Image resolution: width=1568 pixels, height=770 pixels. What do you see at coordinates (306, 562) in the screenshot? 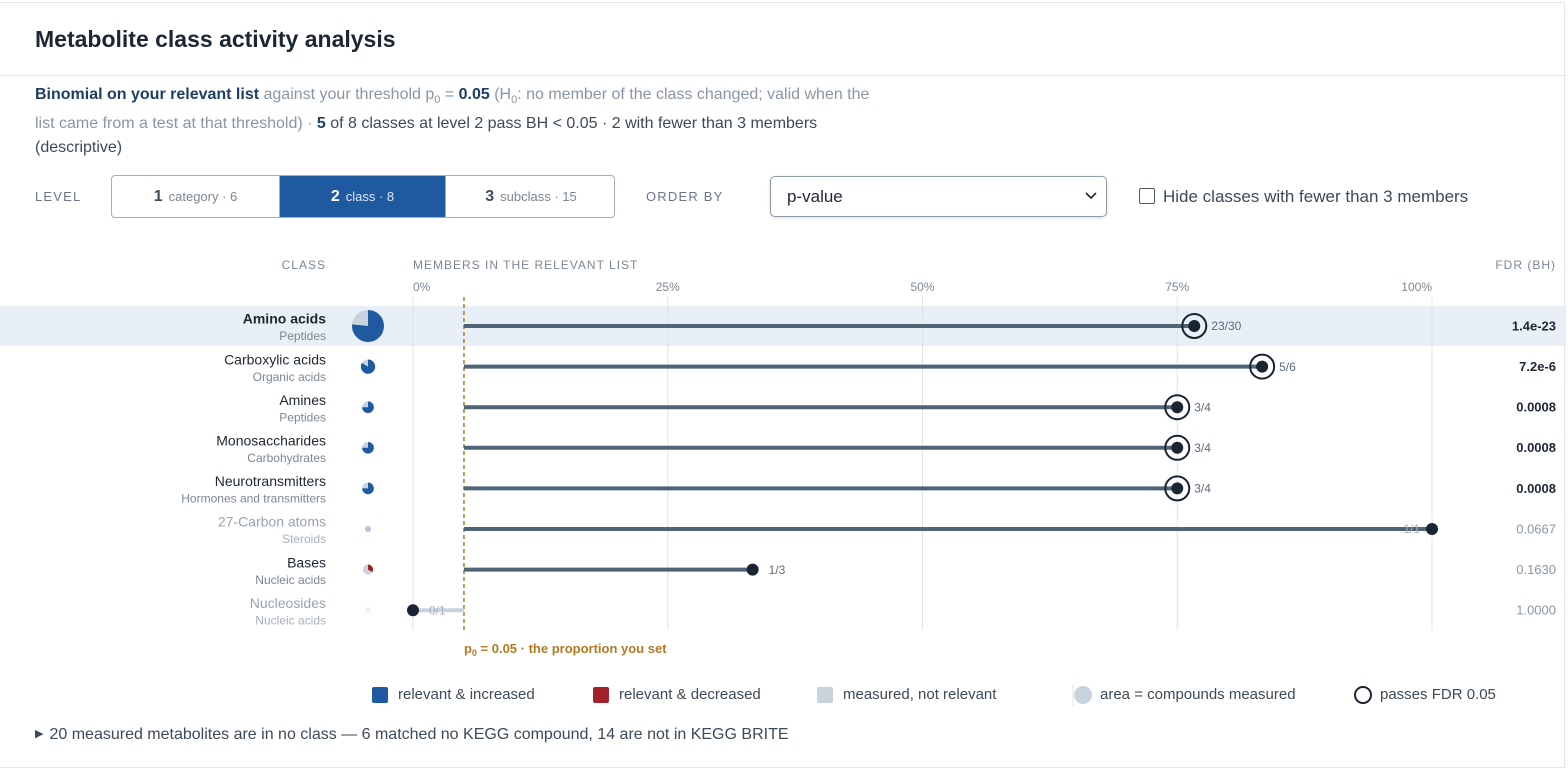
I see `class-name: Bases` at bounding box center [306, 562].